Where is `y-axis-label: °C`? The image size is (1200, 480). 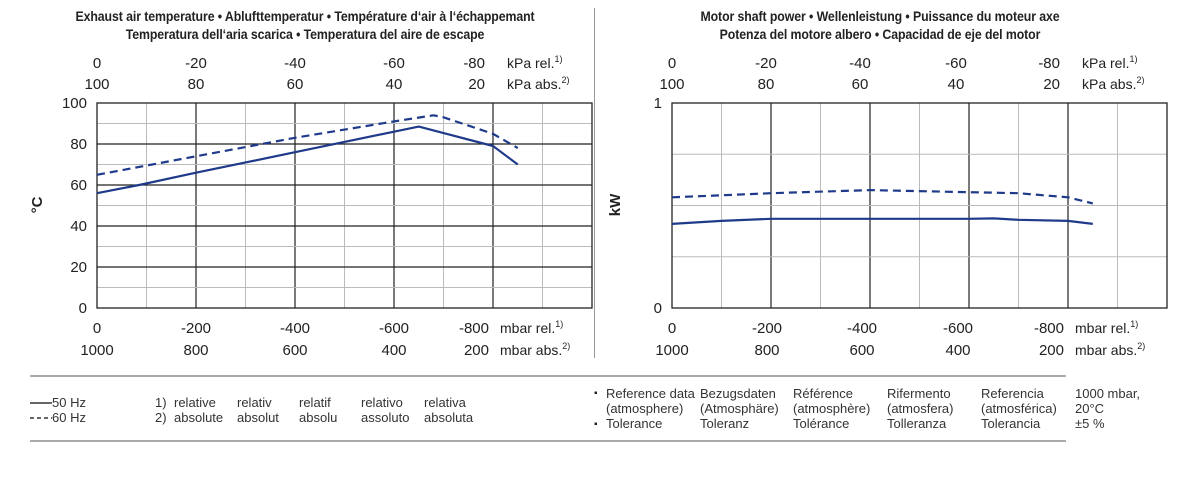
y-axis-label: °C is located at coordinates (37, 204).